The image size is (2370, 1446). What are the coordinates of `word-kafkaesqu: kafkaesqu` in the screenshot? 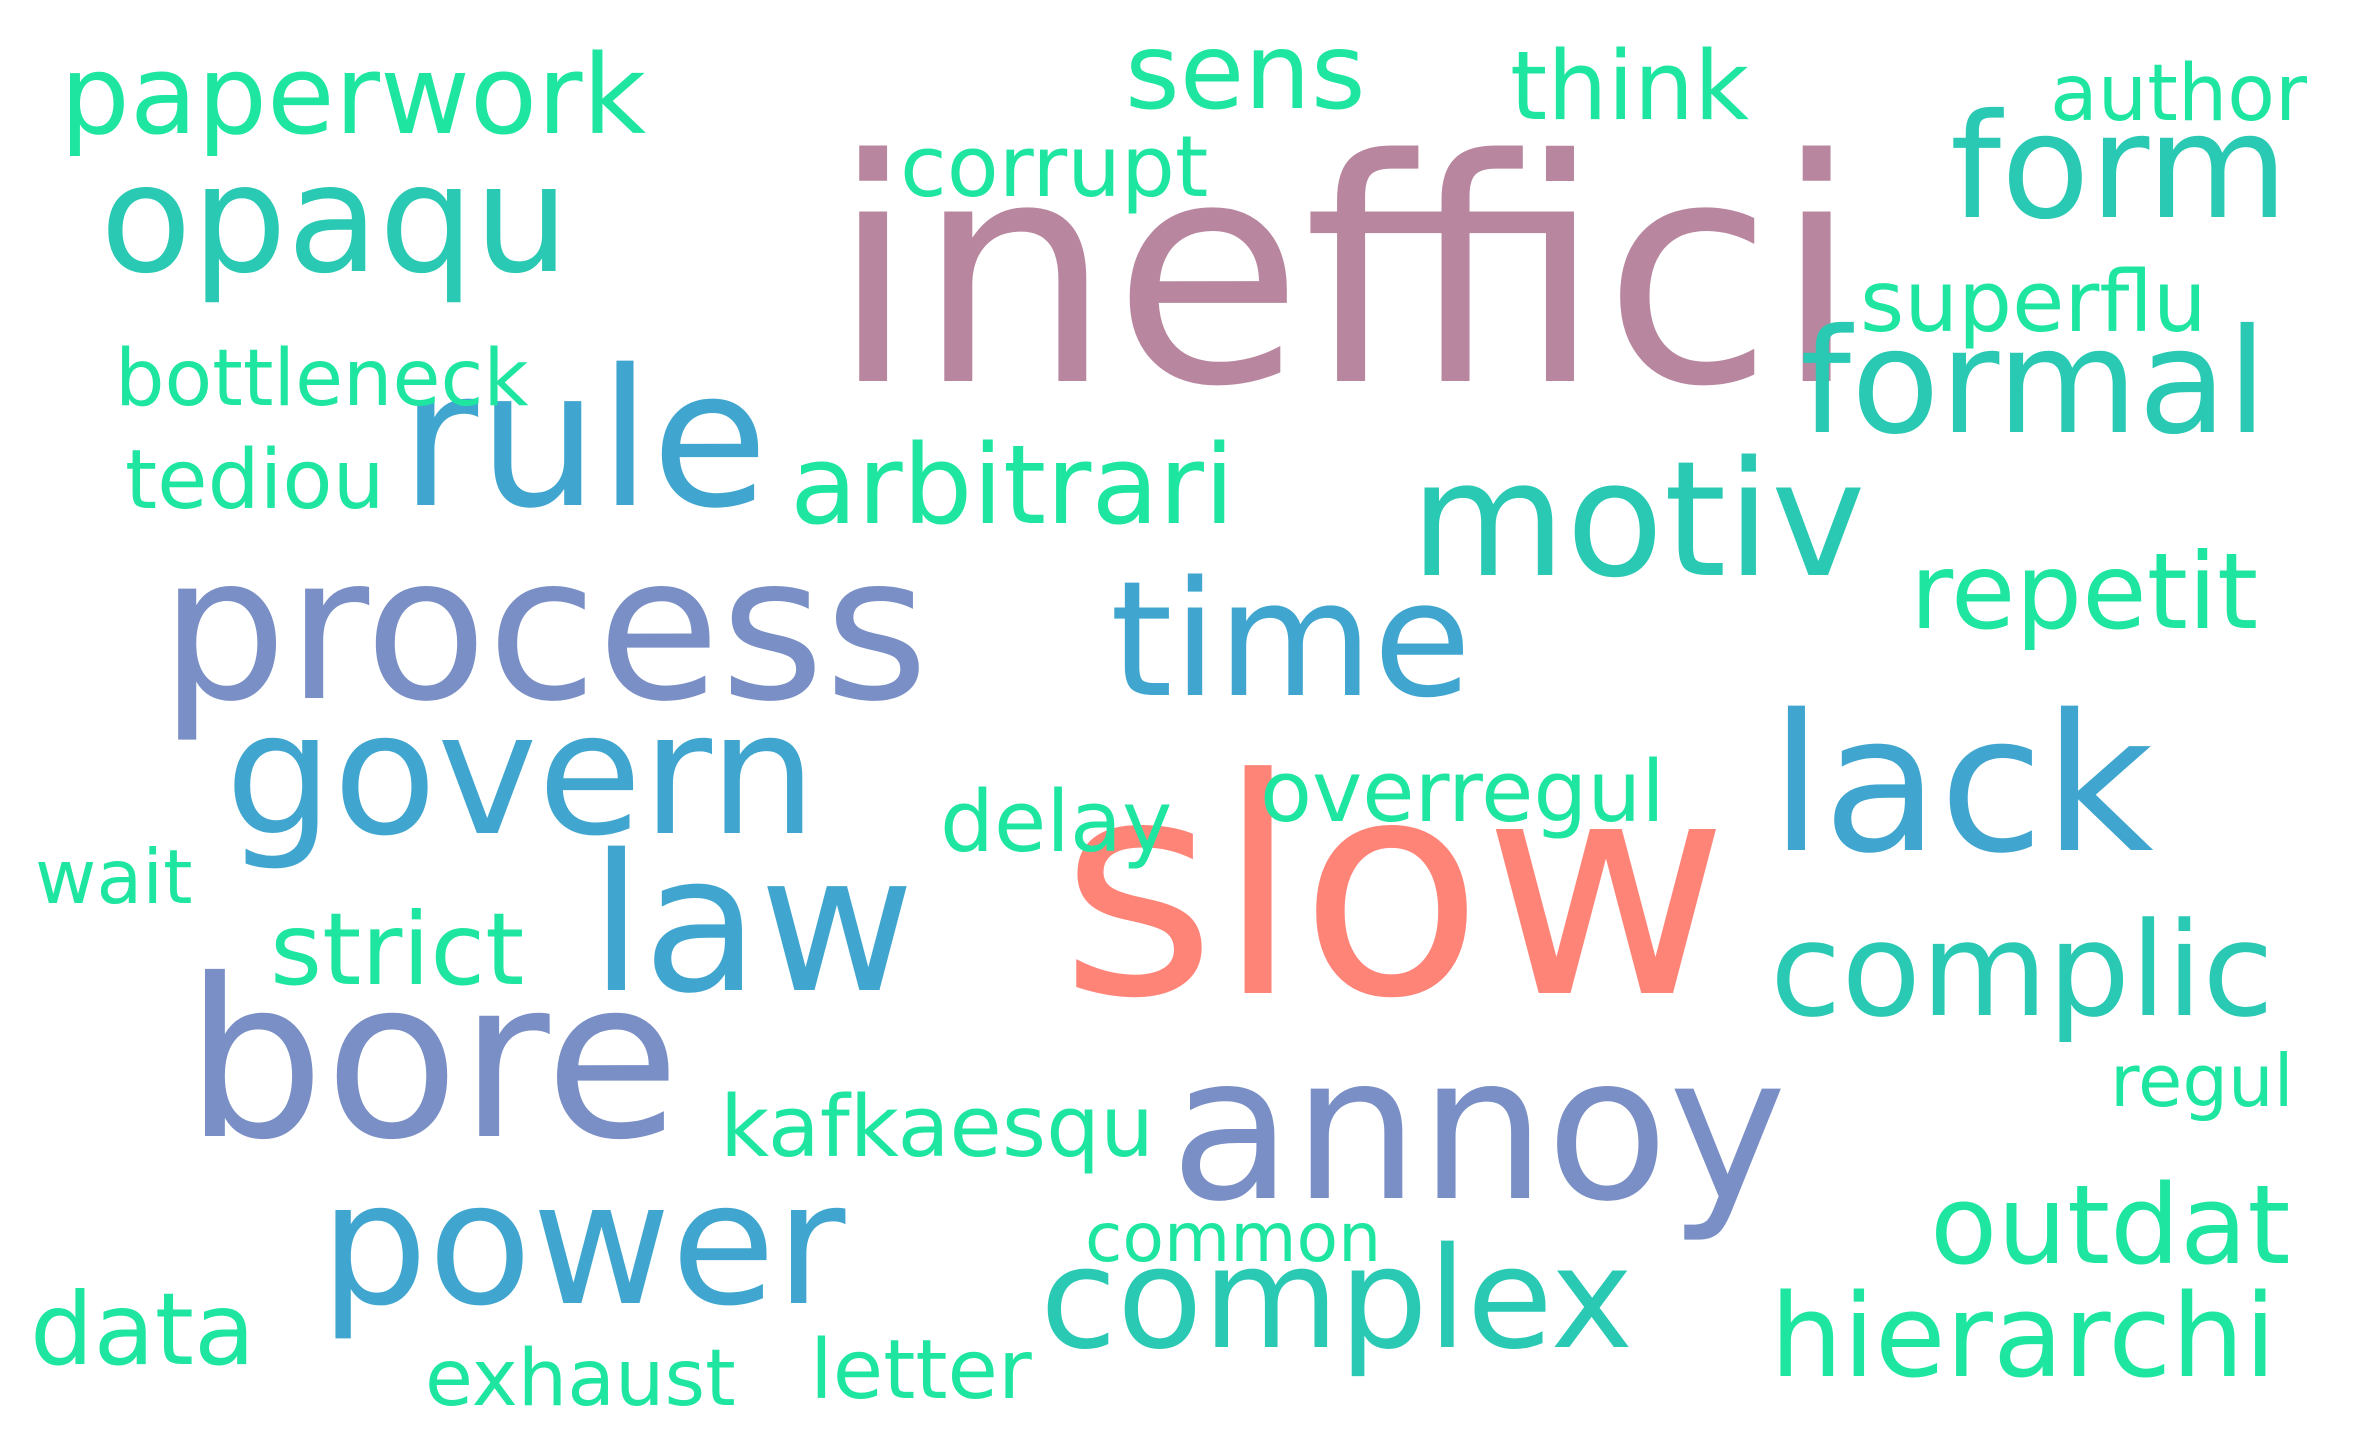 It's located at (937, 1127).